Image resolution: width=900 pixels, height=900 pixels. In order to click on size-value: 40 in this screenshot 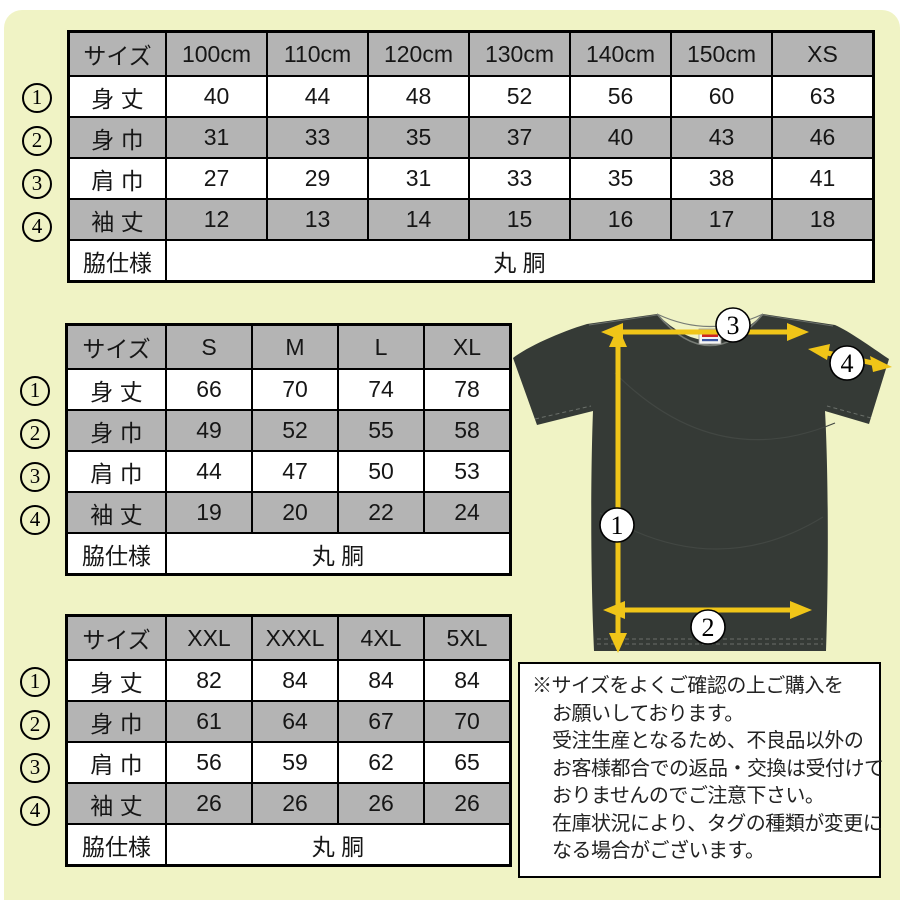, I will do `click(620, 137)`.